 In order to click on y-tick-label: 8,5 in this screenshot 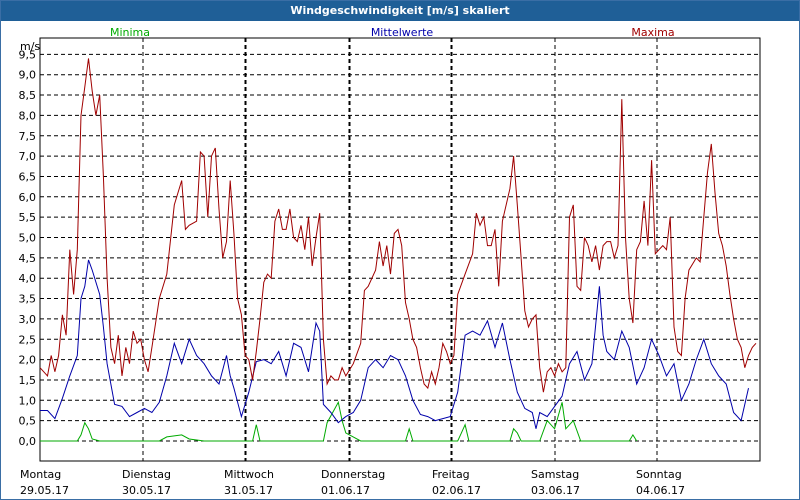, I will do `click(28, 95)`.